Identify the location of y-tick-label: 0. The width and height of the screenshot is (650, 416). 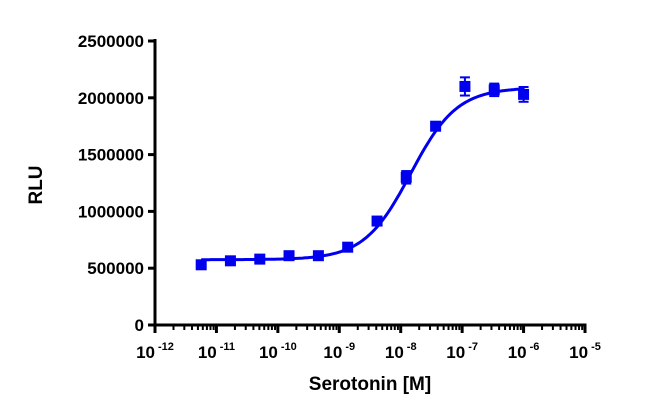
(139, 325).